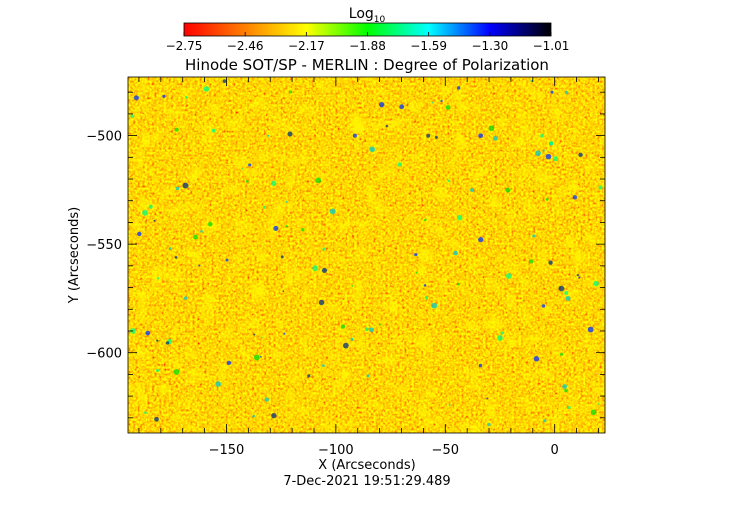 Image resolution: width=735 pixels, height=512 pixels. I want to click on x-tick-label: 0, so click(555, 450).